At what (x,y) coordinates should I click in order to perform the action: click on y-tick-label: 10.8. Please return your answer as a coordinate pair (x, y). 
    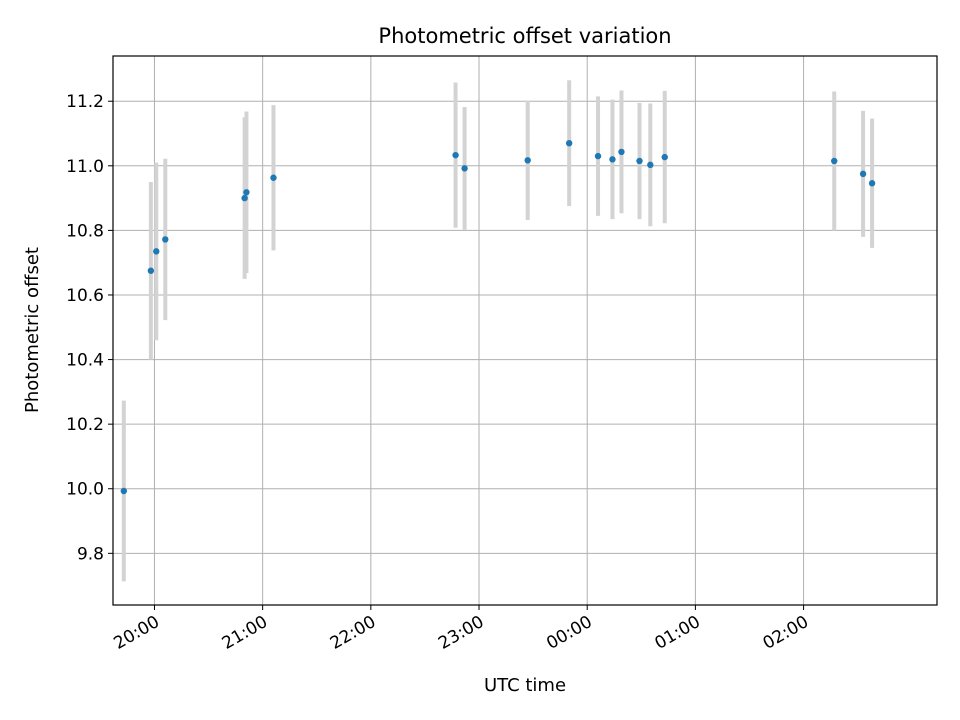
    Looking at the image, I should click on (85, 231).